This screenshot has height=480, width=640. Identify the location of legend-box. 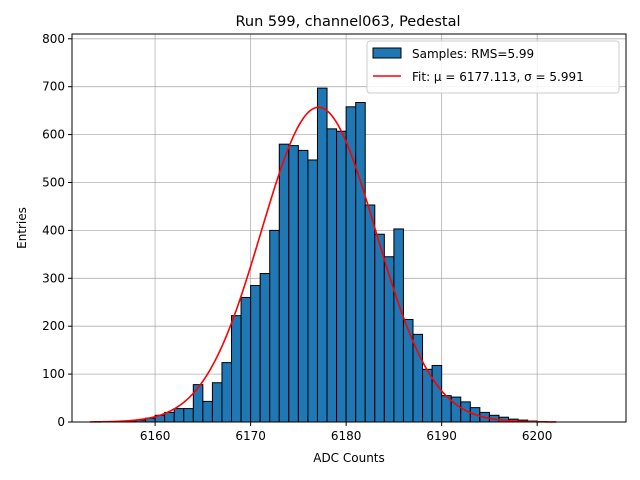
(493, 67).